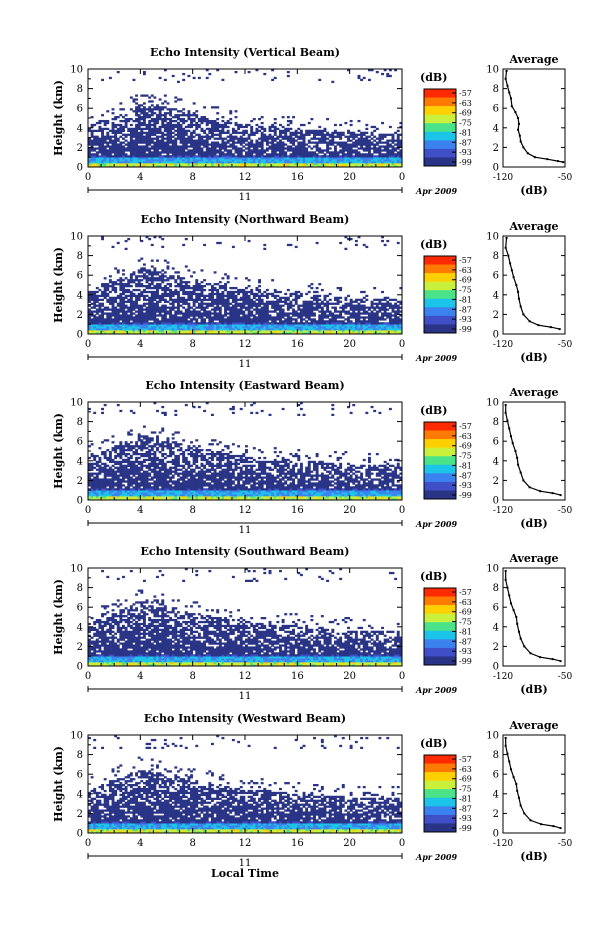 Image resolution: width=616 pixels, height=929 pixels. I want to click on profile-title: Average, so click(533, 725).